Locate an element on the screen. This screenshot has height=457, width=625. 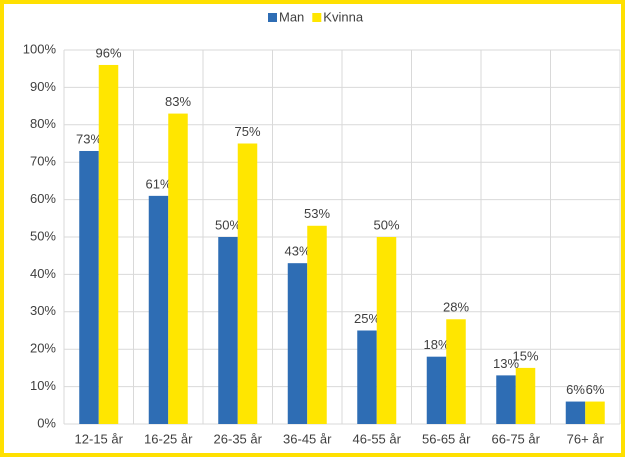
data-label: 53% is located at coordinates (317, 213).